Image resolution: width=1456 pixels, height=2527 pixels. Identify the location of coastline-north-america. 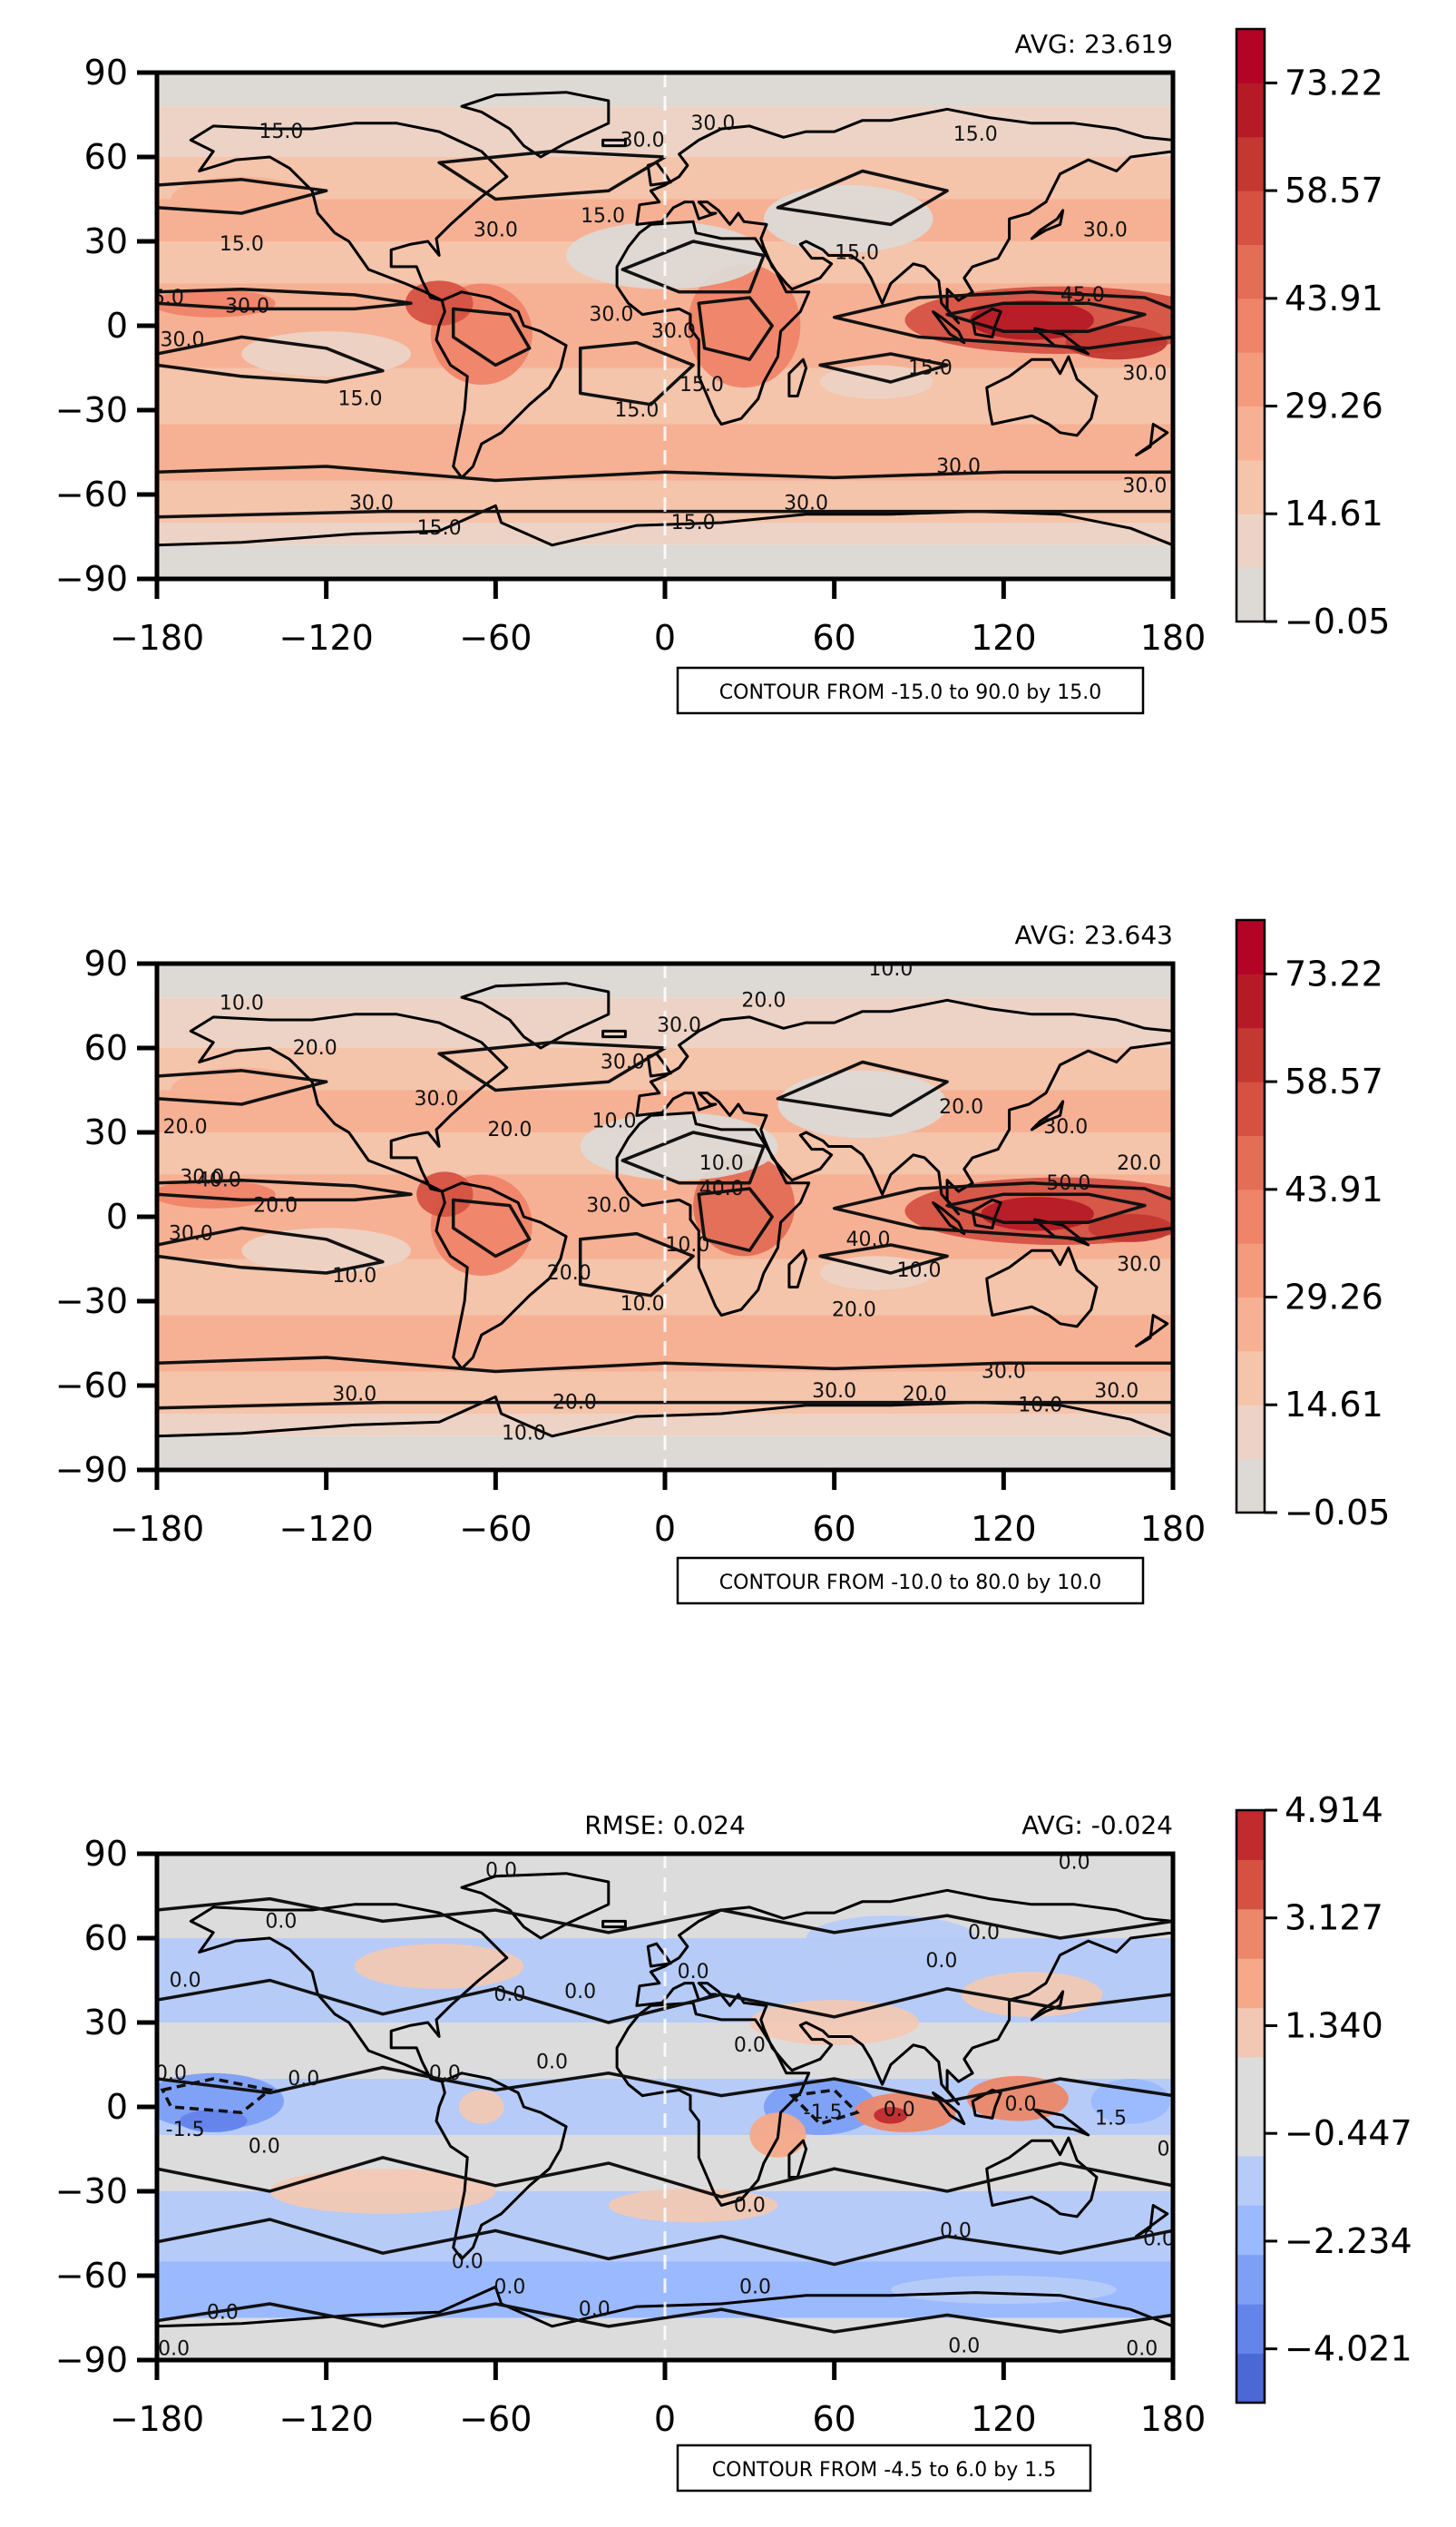
(349, 1103).